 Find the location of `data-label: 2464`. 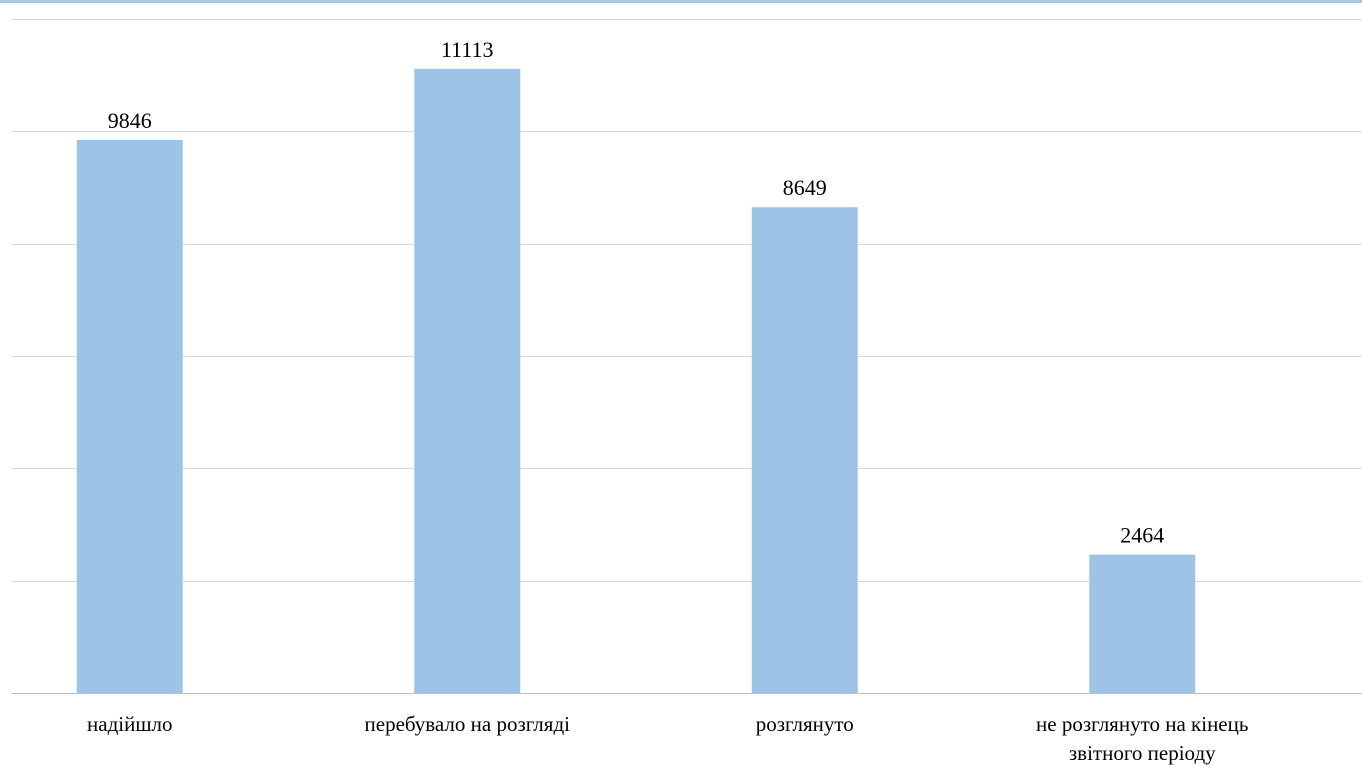

data-label: 2464 is located at coordinates (1142, 535).